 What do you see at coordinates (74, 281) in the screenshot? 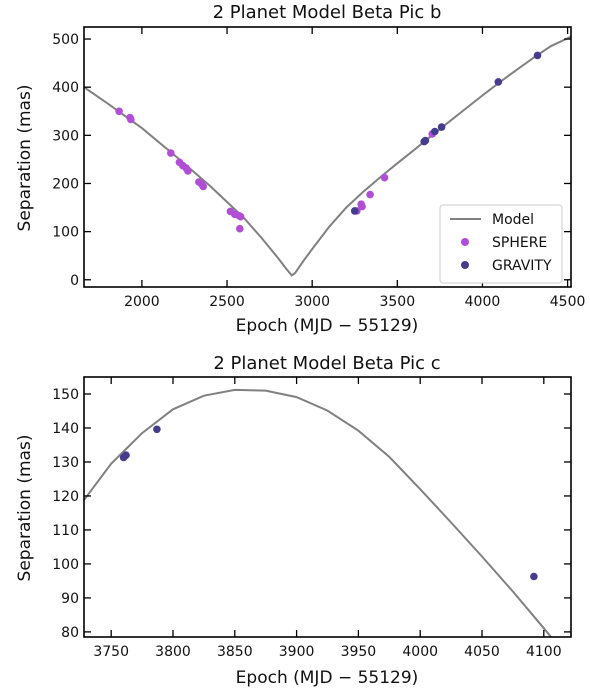
I see `top-ytick-label: 0` at bounding box center [74, 281].